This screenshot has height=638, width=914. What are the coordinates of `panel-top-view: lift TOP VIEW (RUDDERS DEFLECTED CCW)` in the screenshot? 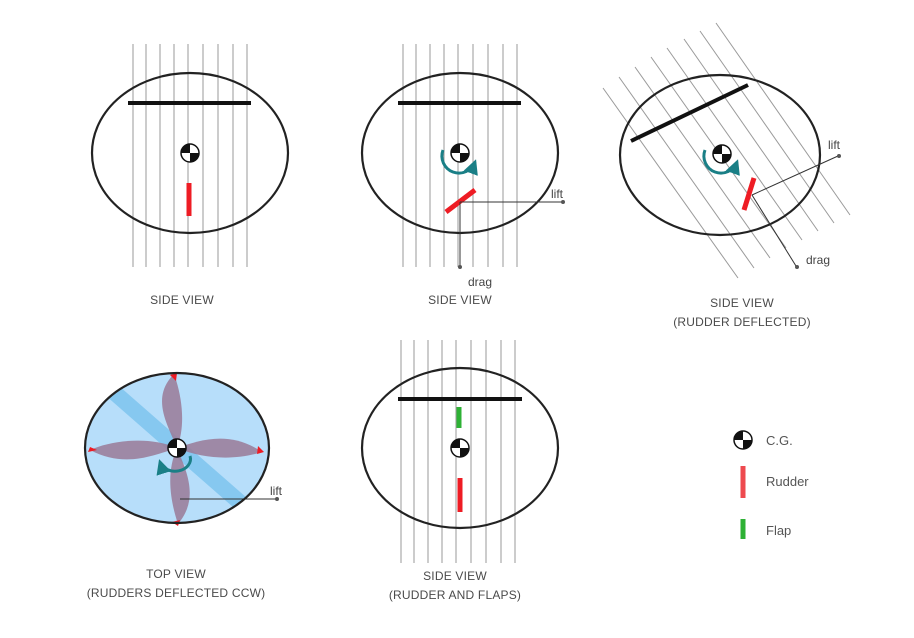 It's located at (183, 485).